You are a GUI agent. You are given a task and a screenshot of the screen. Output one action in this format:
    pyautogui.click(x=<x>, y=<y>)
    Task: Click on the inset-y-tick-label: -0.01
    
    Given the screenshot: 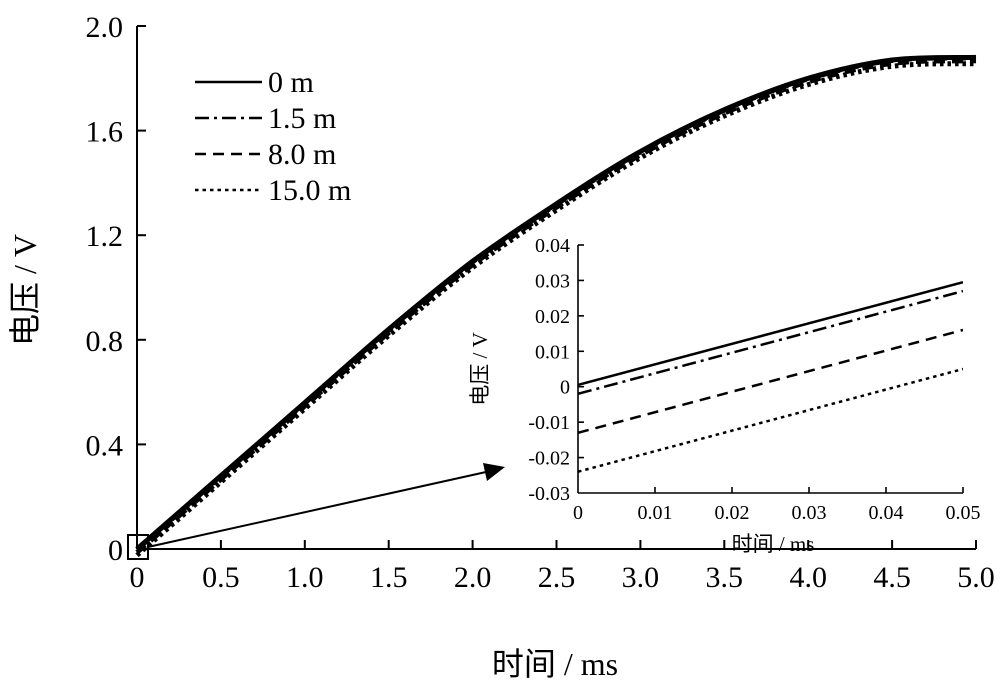 What is the action you would take?
    pyautogui.click(x=549, y=423)
    